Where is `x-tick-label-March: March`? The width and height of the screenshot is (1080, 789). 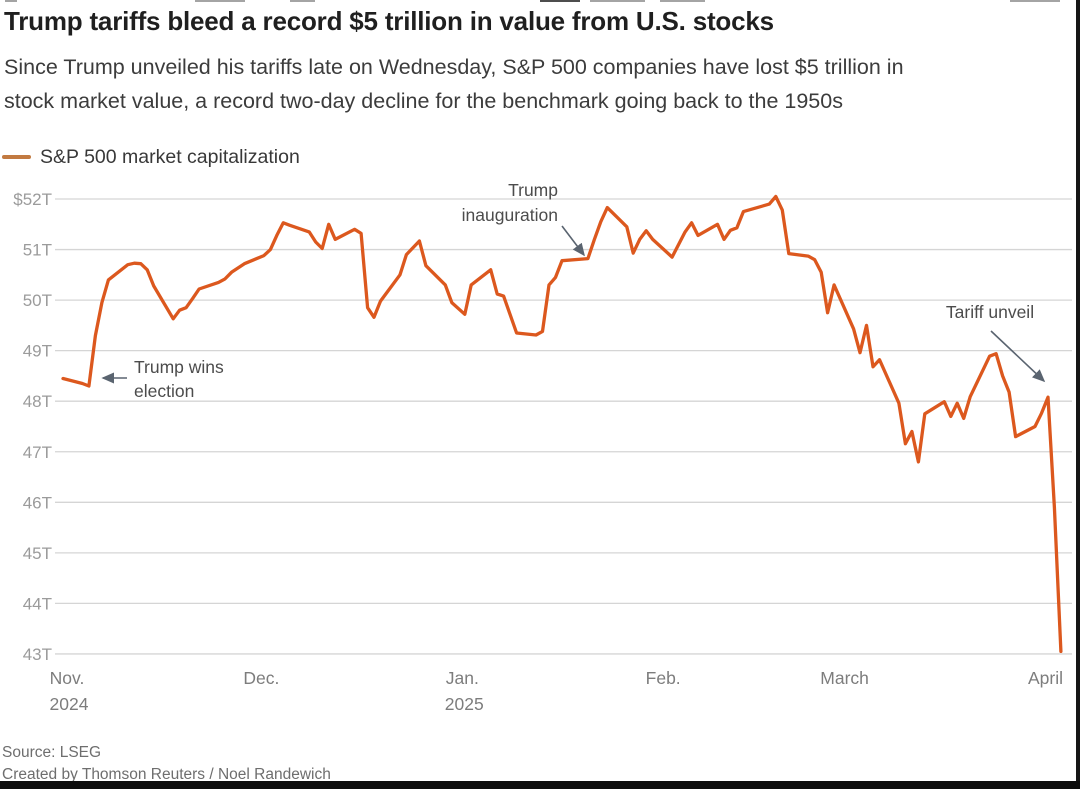
x-tick-label-March: March is located at coordinates (844, 678).